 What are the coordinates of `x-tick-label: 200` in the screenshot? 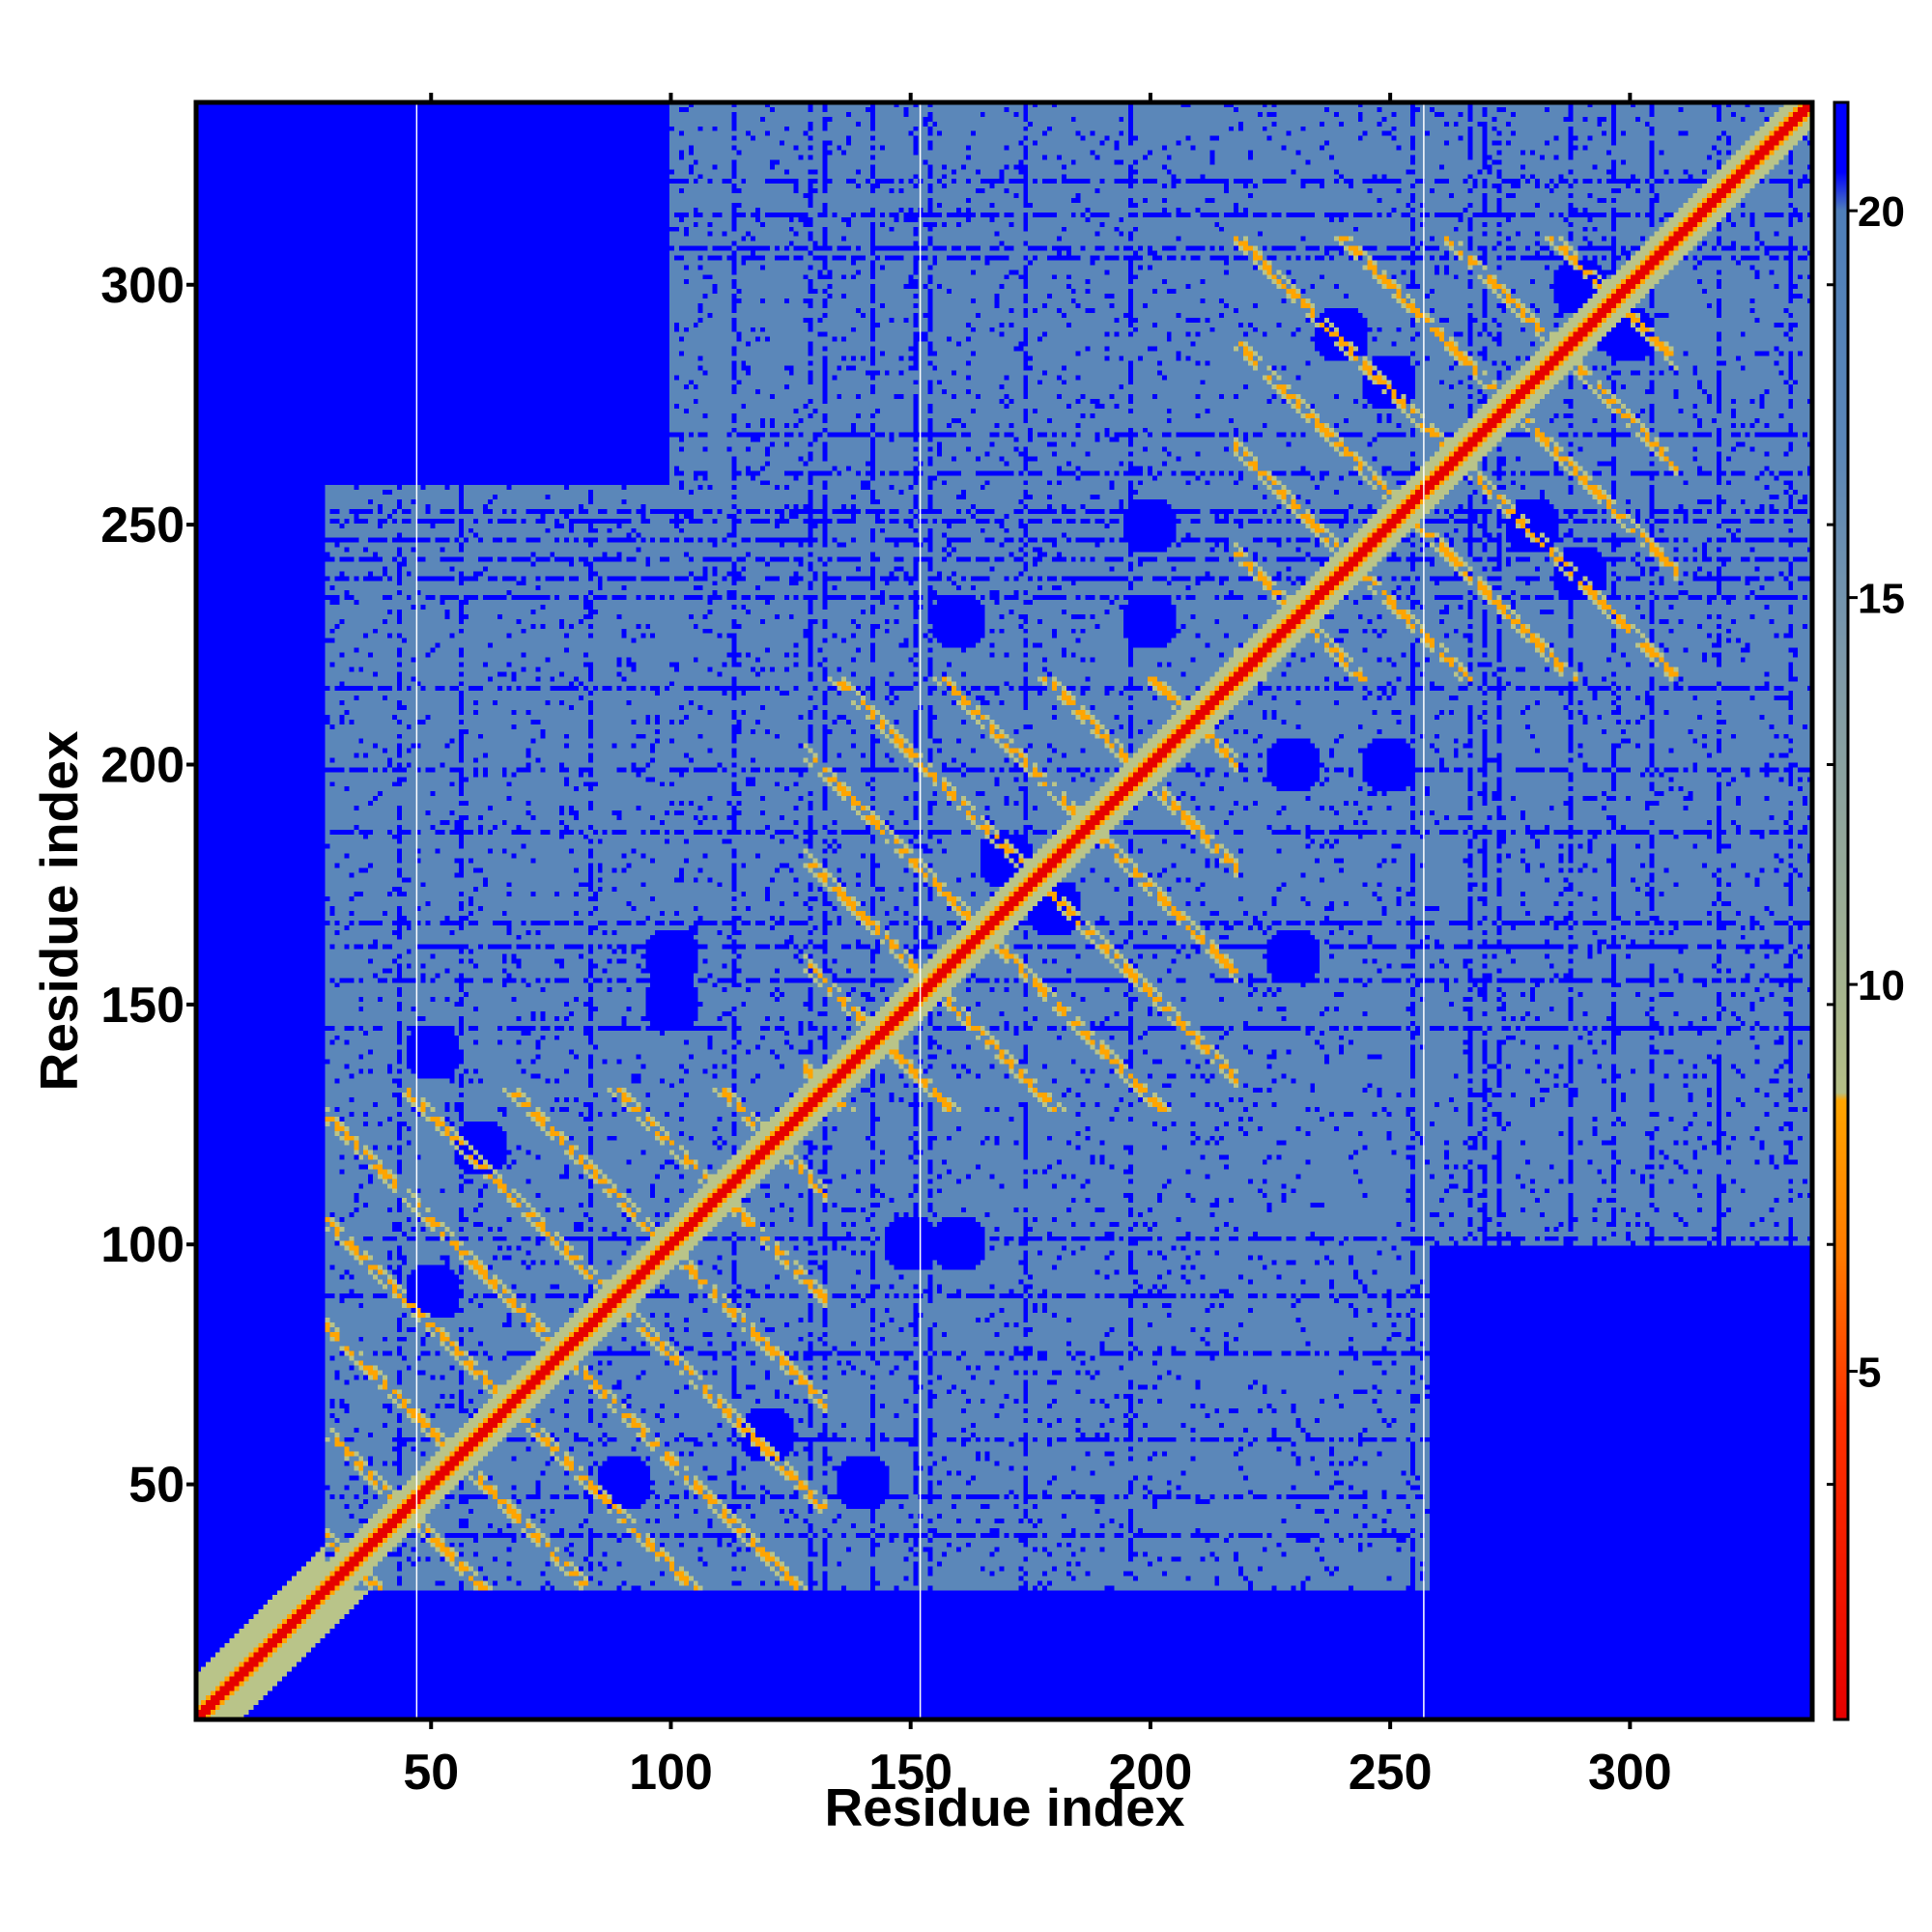 It's located at (1151, 1773).